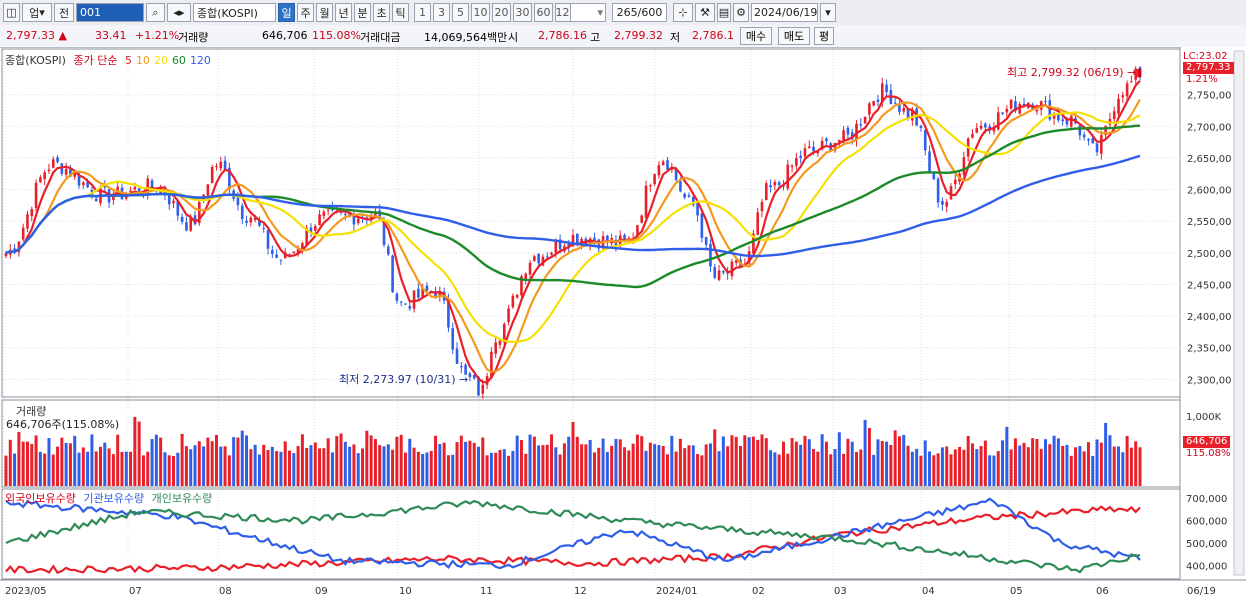 This screenshot has height=604, width=1246. Describe the element at coordinates (305, 12) in the screenshot. I see `period-tab-1: 주` at that location.